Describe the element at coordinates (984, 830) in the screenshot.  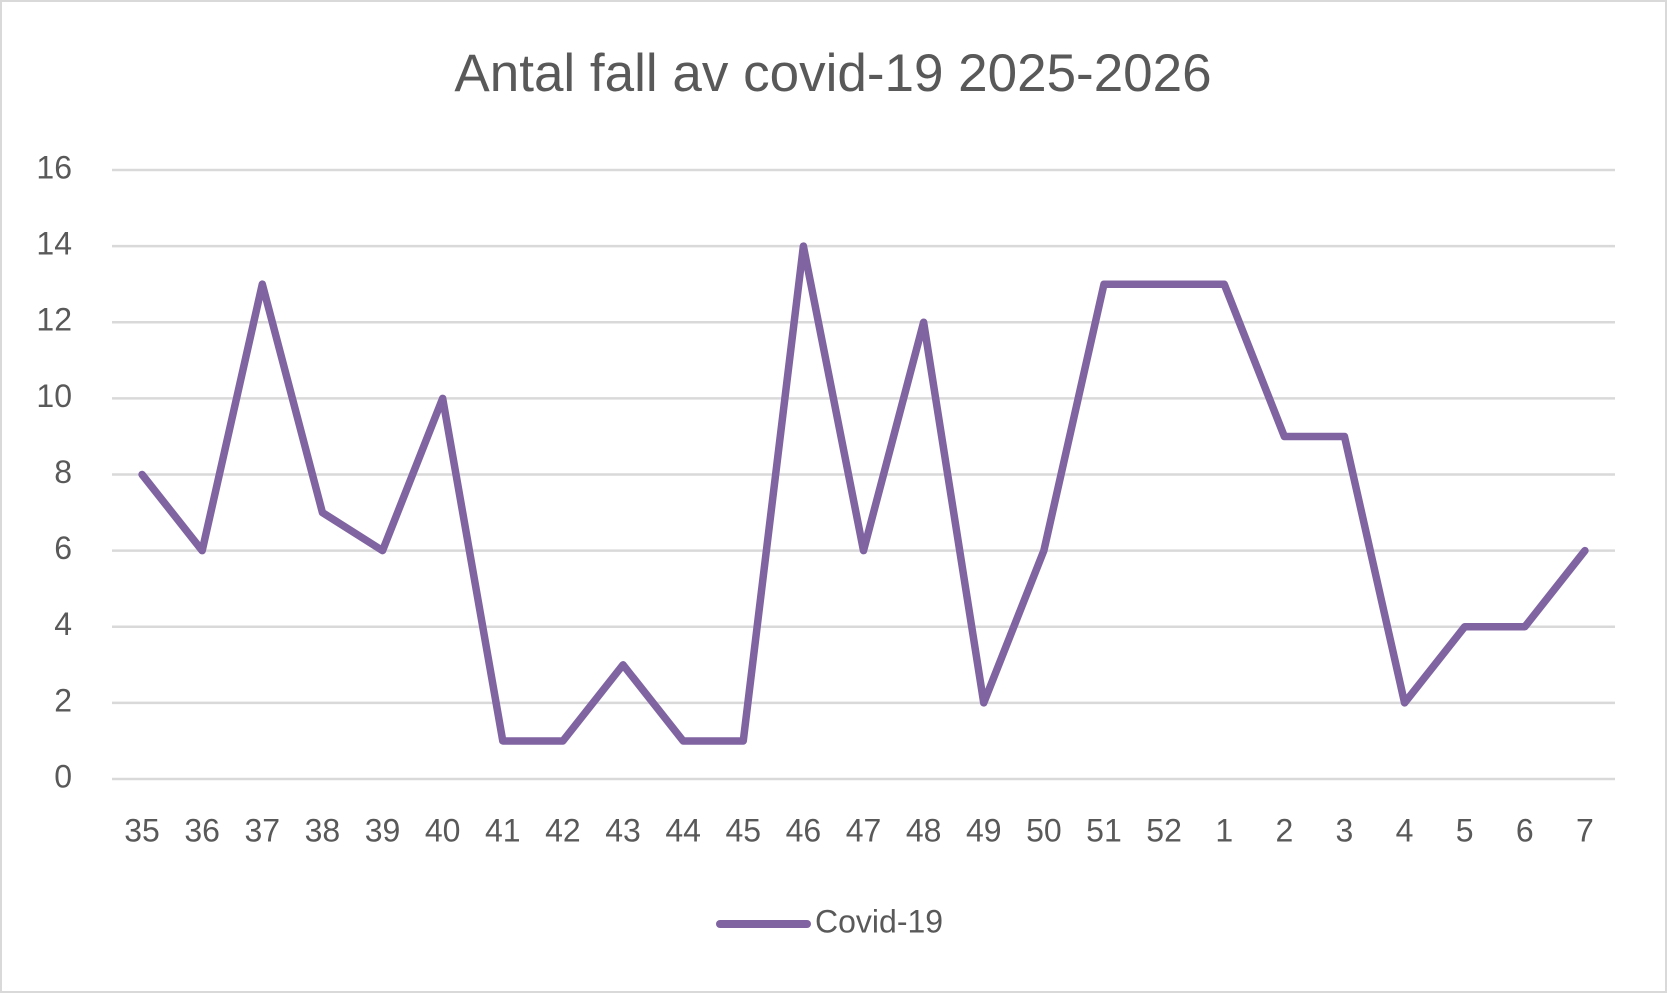
I see `x-tick-label: 49` at that location.